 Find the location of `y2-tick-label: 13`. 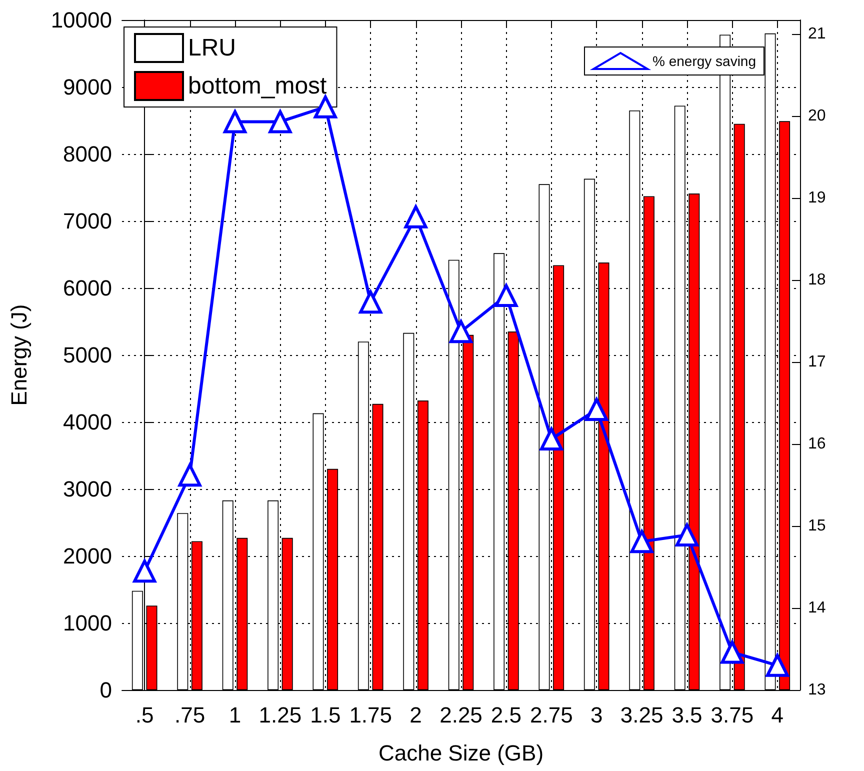

y2-tick-label: 13 is located at coordinates (817, 690).